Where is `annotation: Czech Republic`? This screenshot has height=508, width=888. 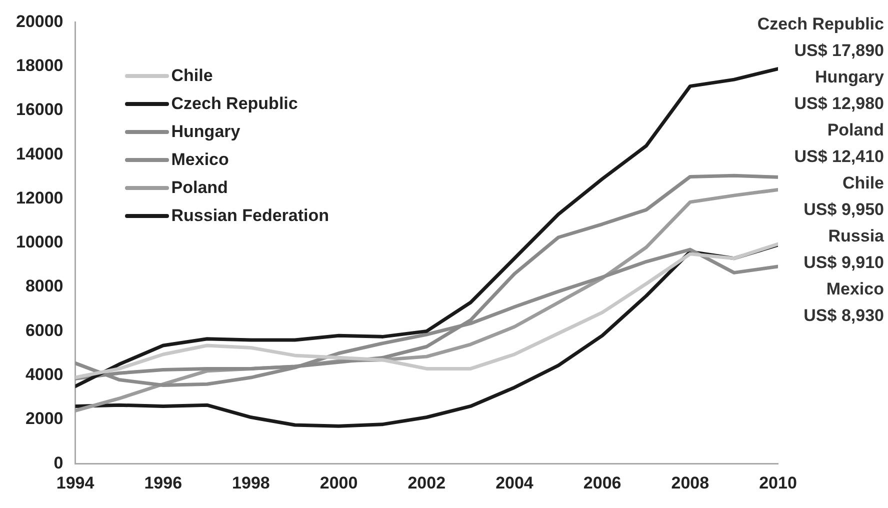
annotation: Czech Republic is located at coordinates (820, 24).